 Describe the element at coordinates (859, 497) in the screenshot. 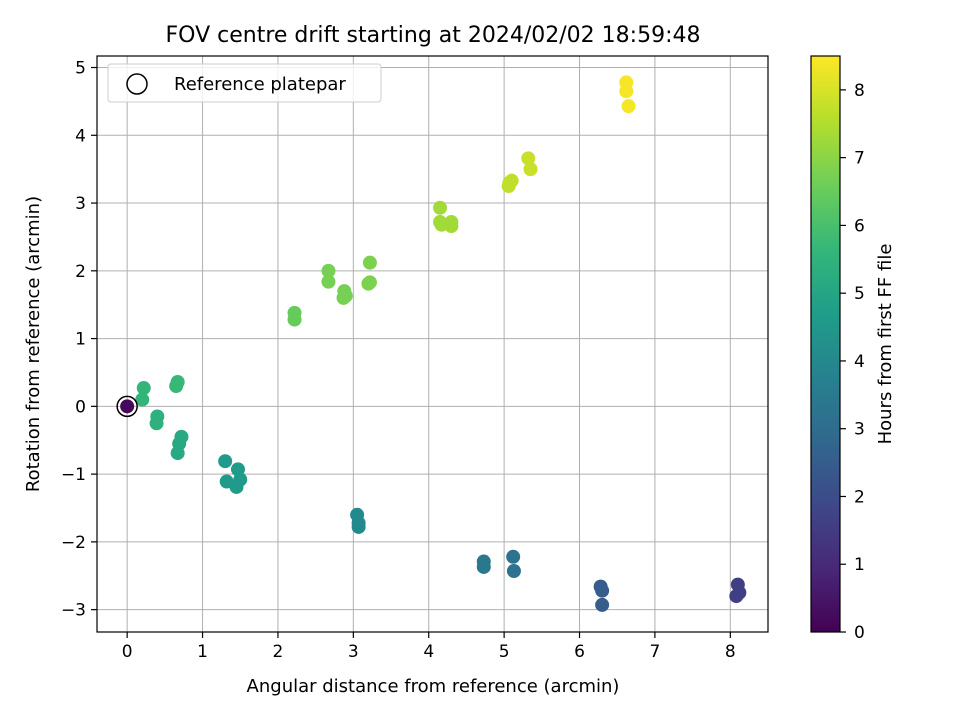

I see `colorbar-tick-label: 2` at that location.